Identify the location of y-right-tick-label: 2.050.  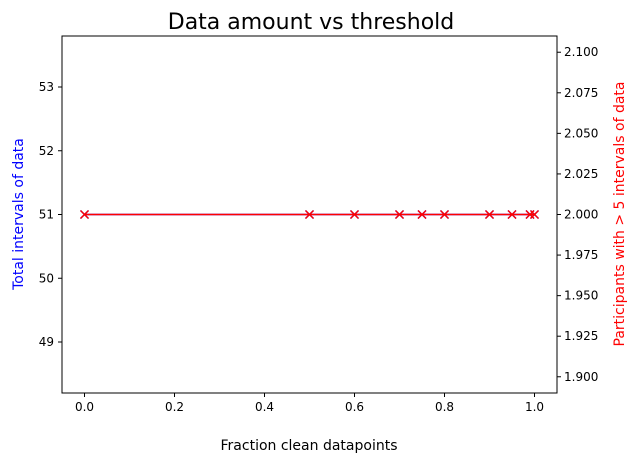
(581, 133).